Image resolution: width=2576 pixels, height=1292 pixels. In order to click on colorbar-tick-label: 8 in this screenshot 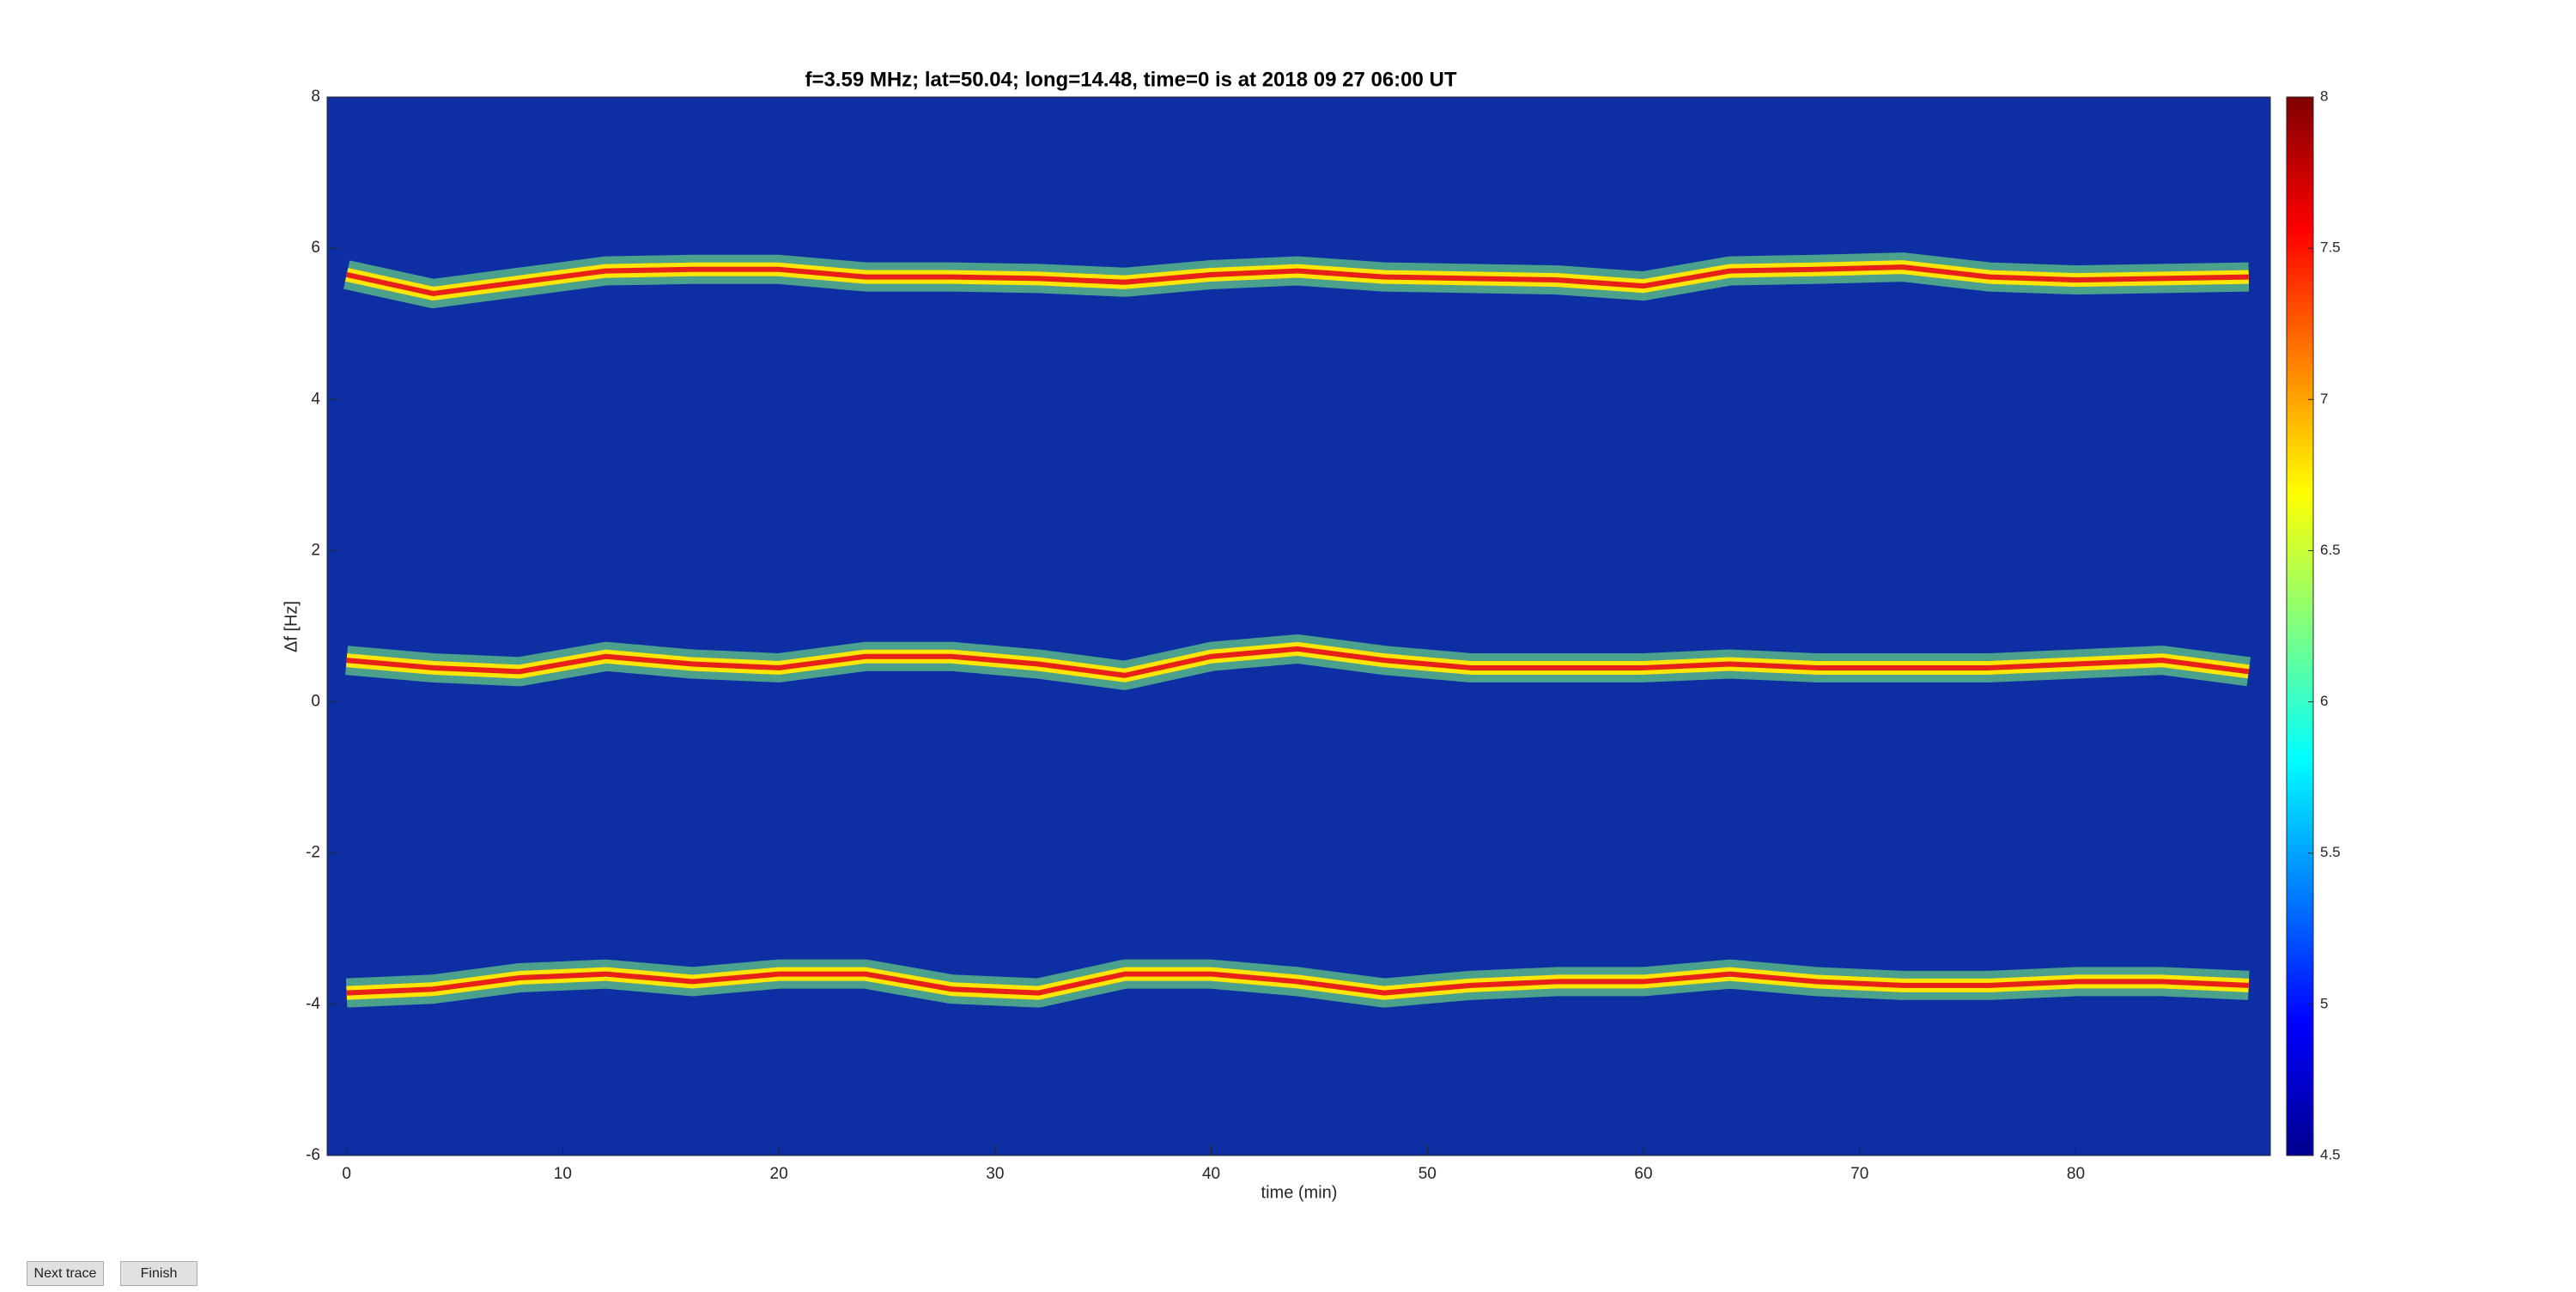, I will do `click(2324, 96)`.